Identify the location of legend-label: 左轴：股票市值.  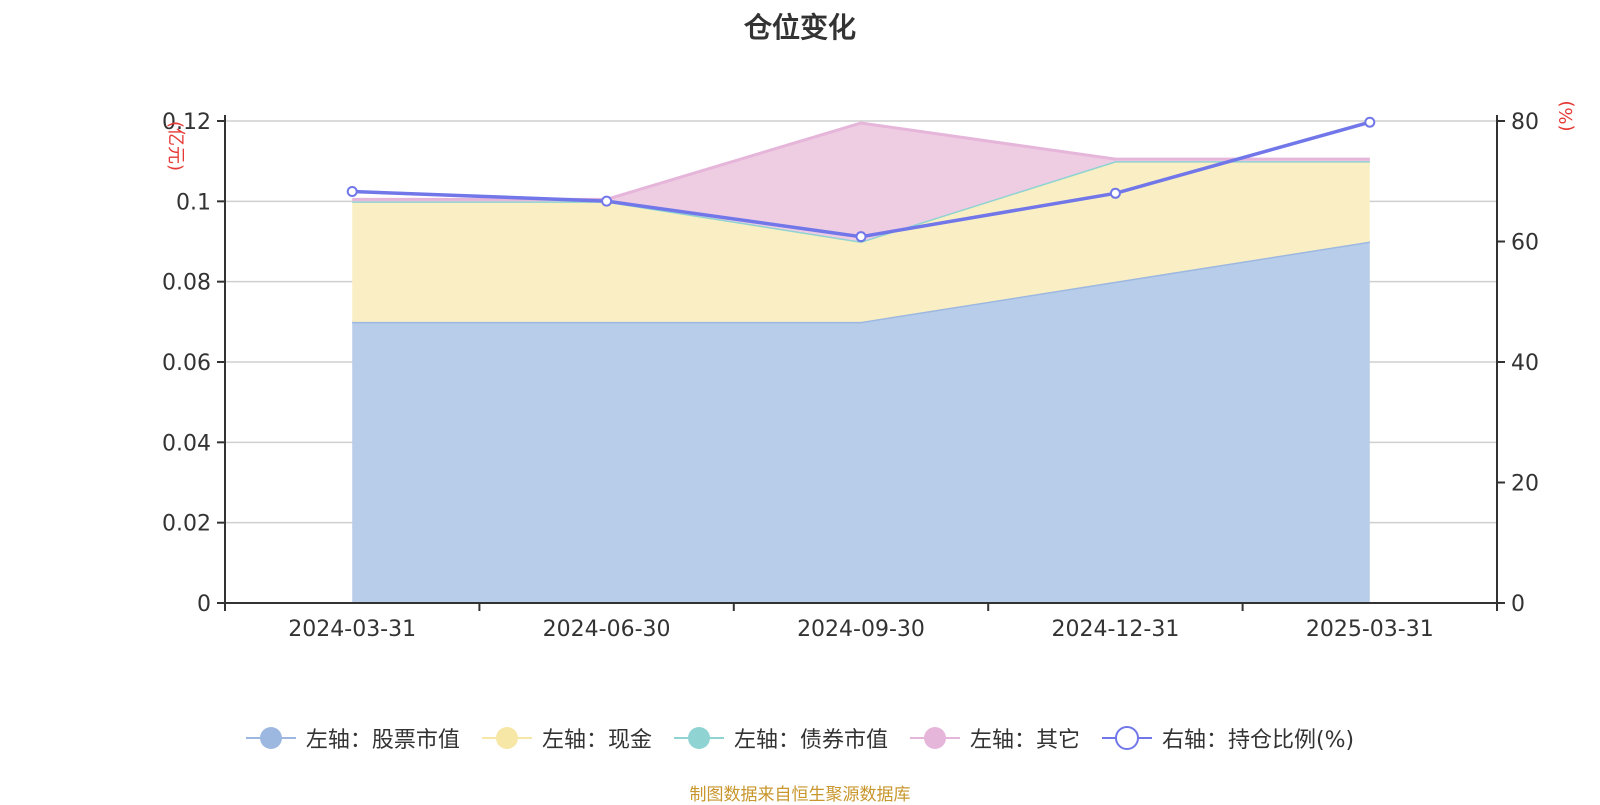
(382, 740).